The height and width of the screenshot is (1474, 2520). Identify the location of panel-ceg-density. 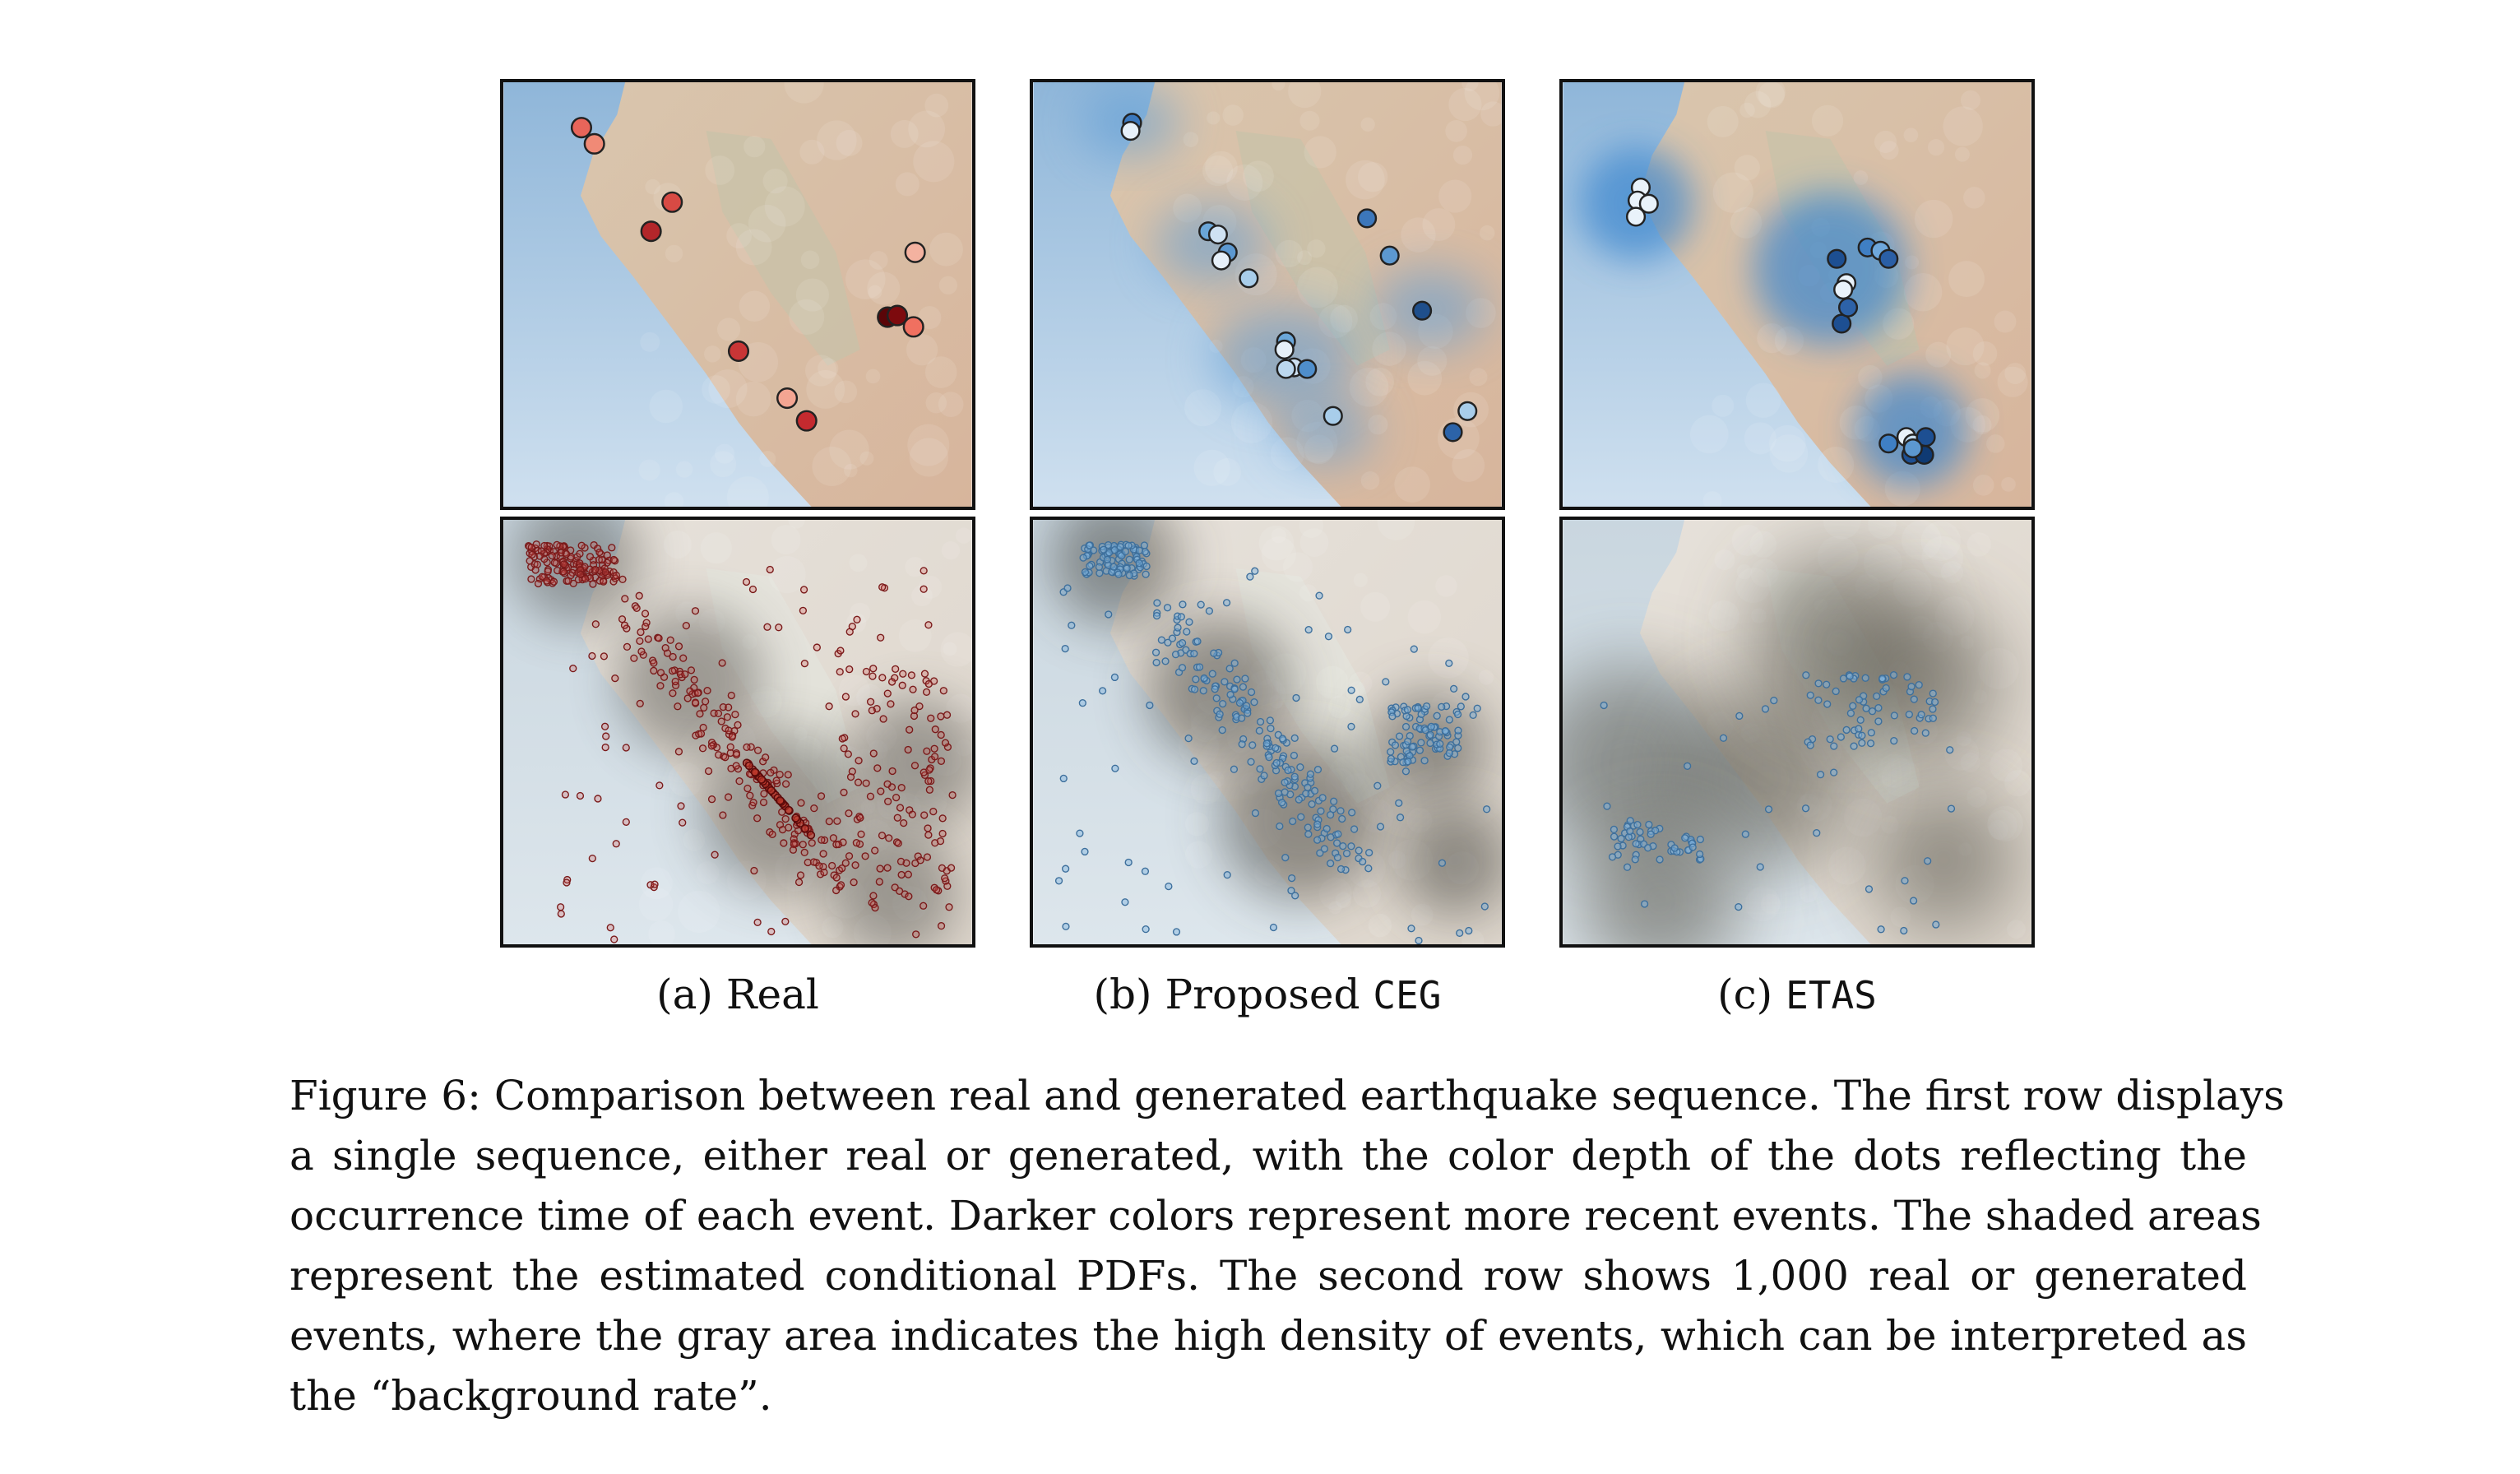
(1267, 732).